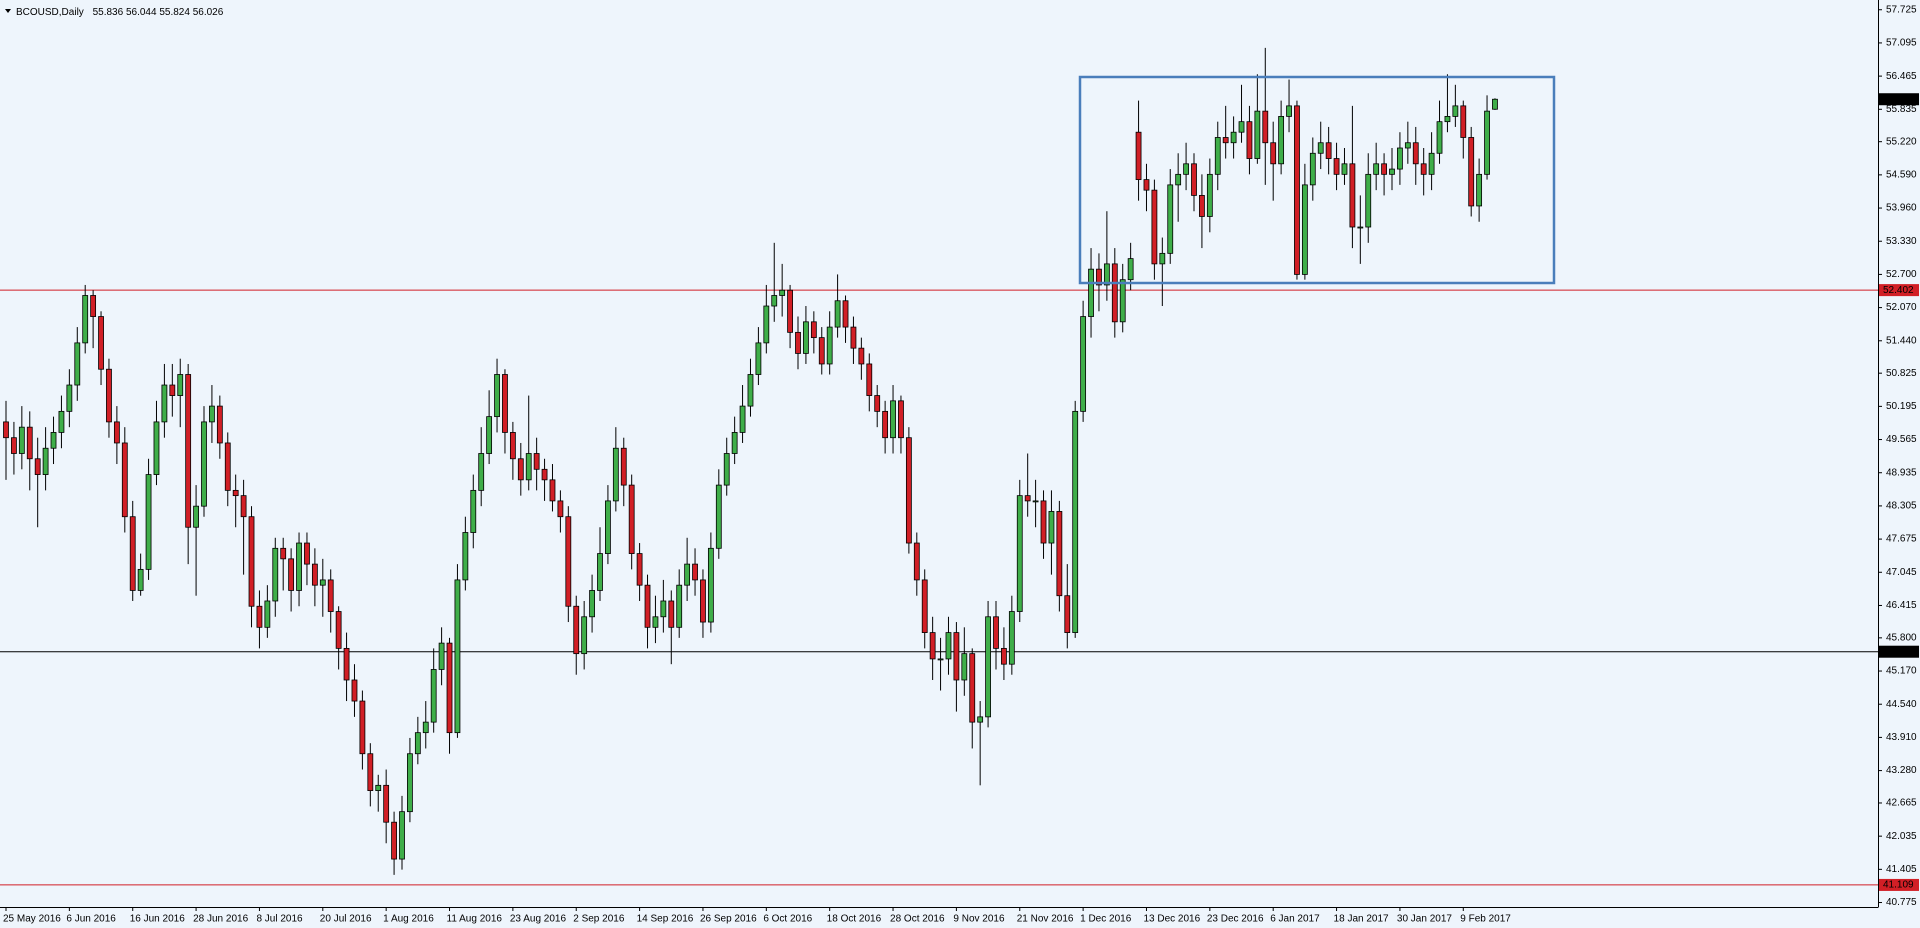 This screenshot has width=1920, height=928. Describe the element at coordinates (1901, 605) in the screenshot. I see `y-tick-label: 46.415` at that location.